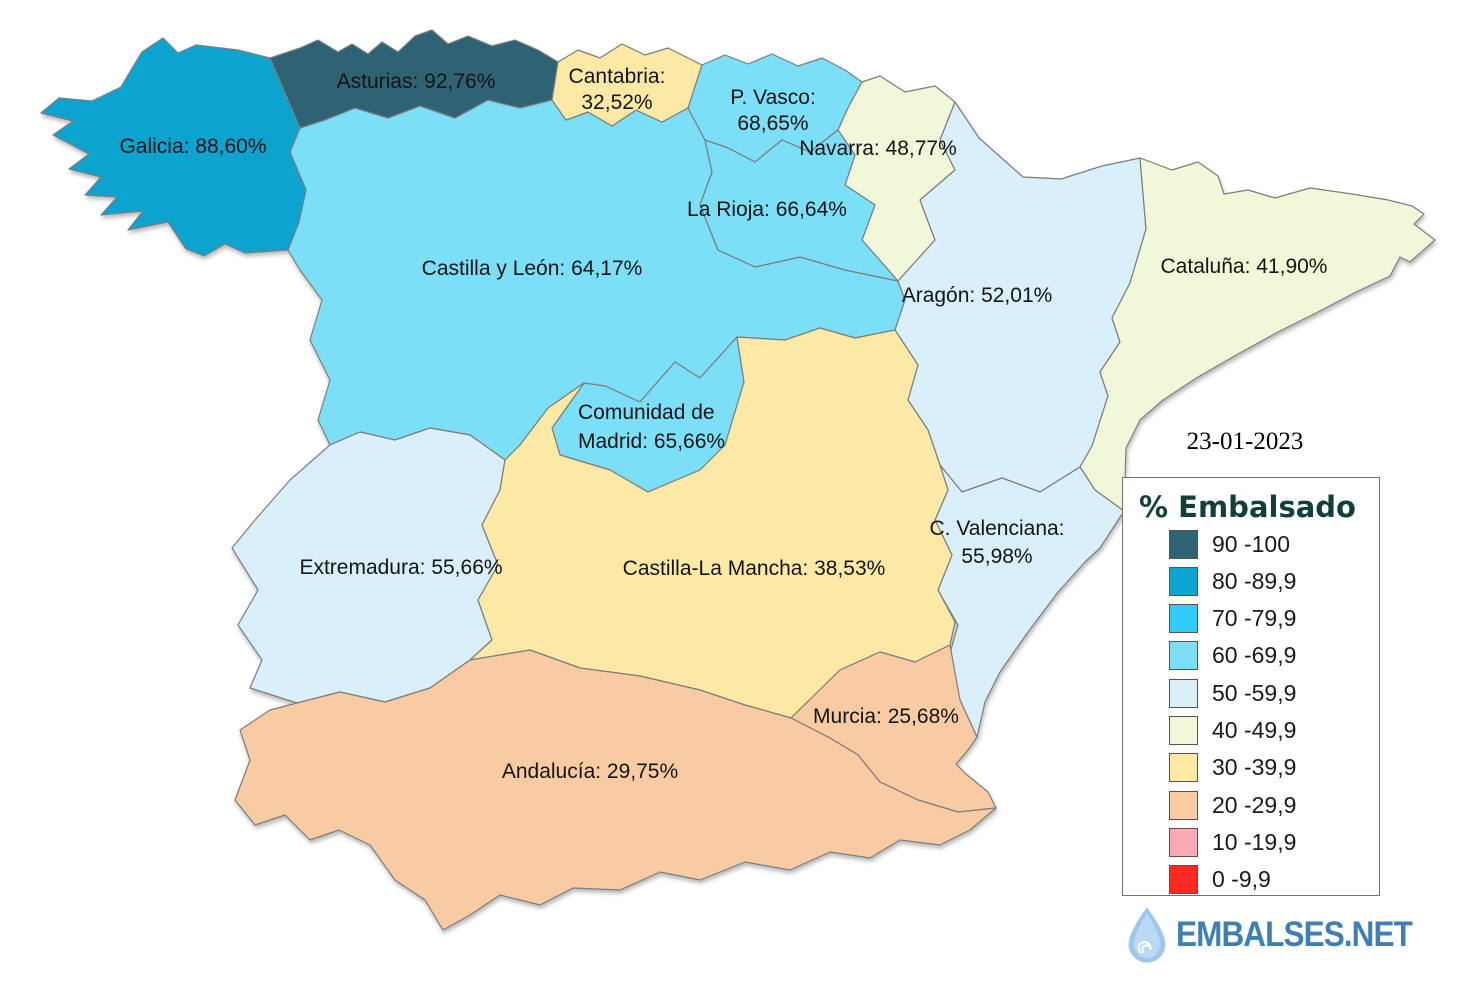 This screenshot has width=1463, height=992. I want to click on region-label-cataluna: Cataluña: 41,90%, so click(1244, 266).